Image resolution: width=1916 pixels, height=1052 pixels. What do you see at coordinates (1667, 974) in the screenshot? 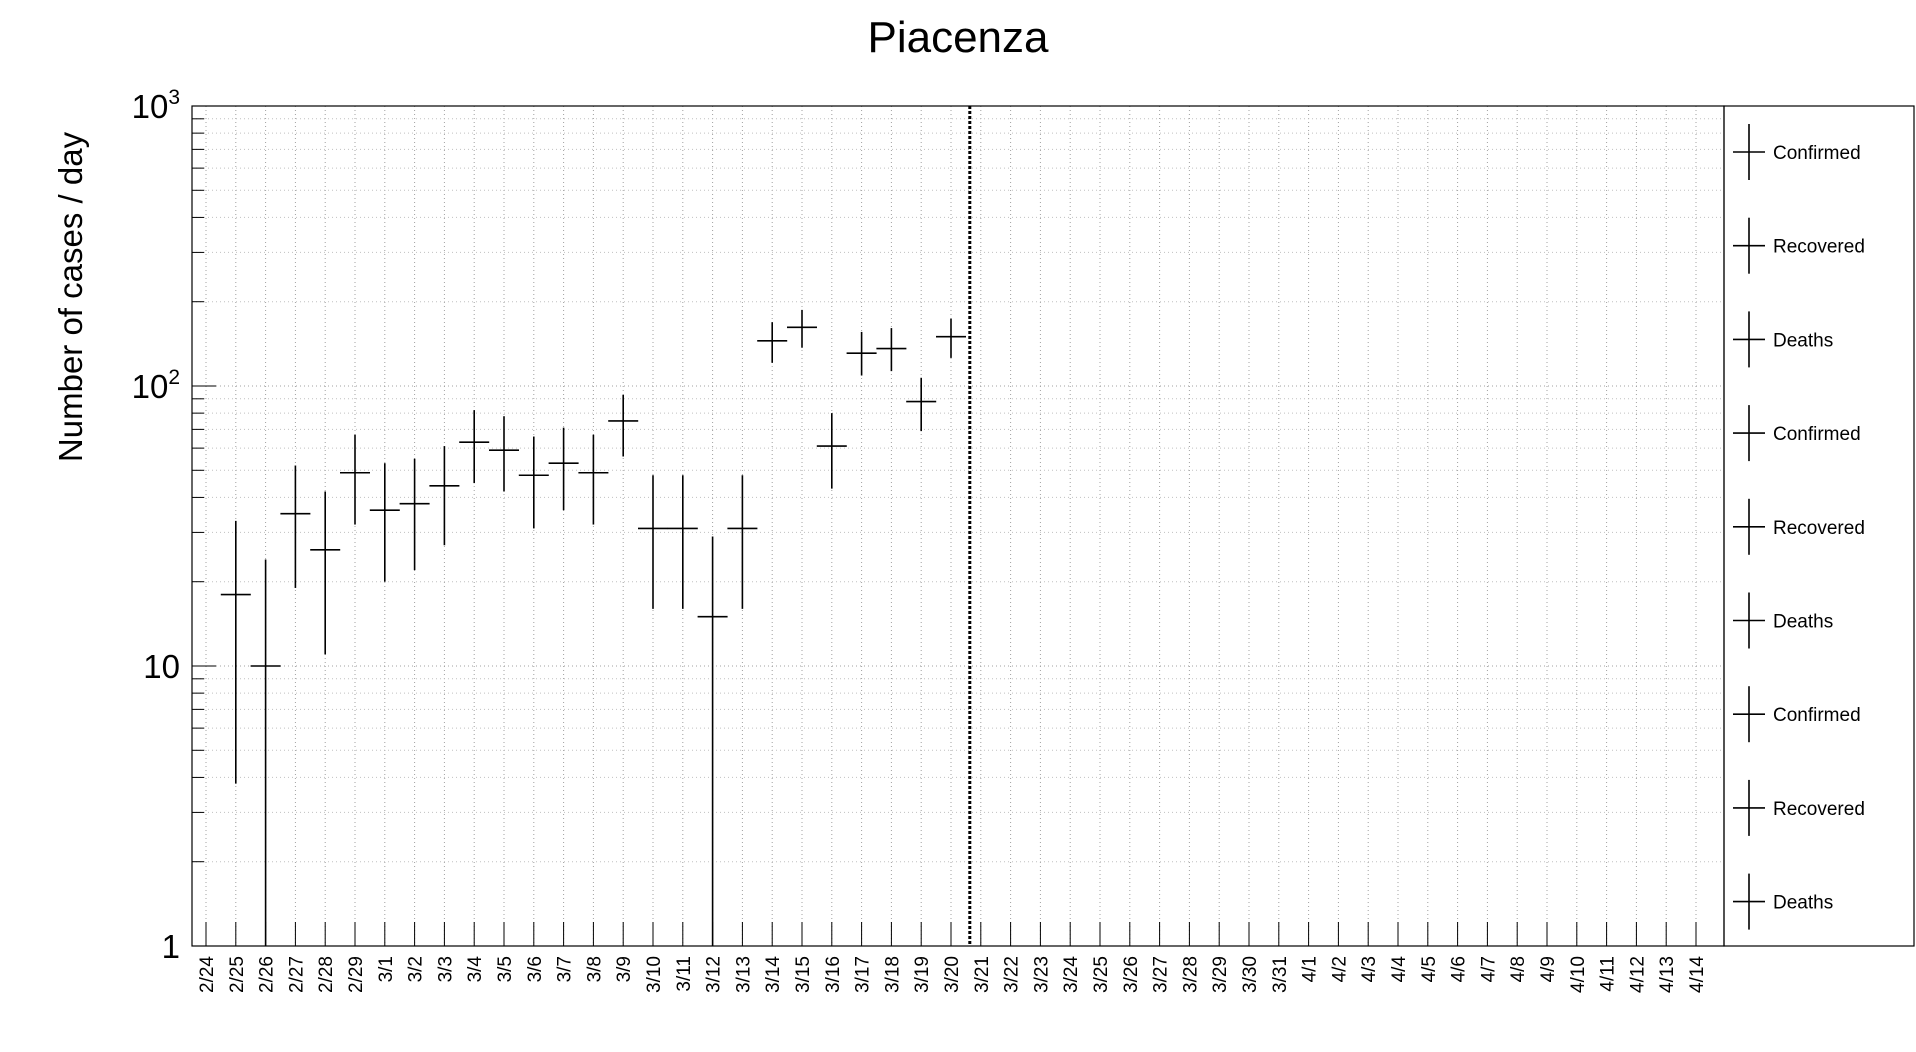
I see `x-tick-label: 4/13` at bounding box center [1667, 974].